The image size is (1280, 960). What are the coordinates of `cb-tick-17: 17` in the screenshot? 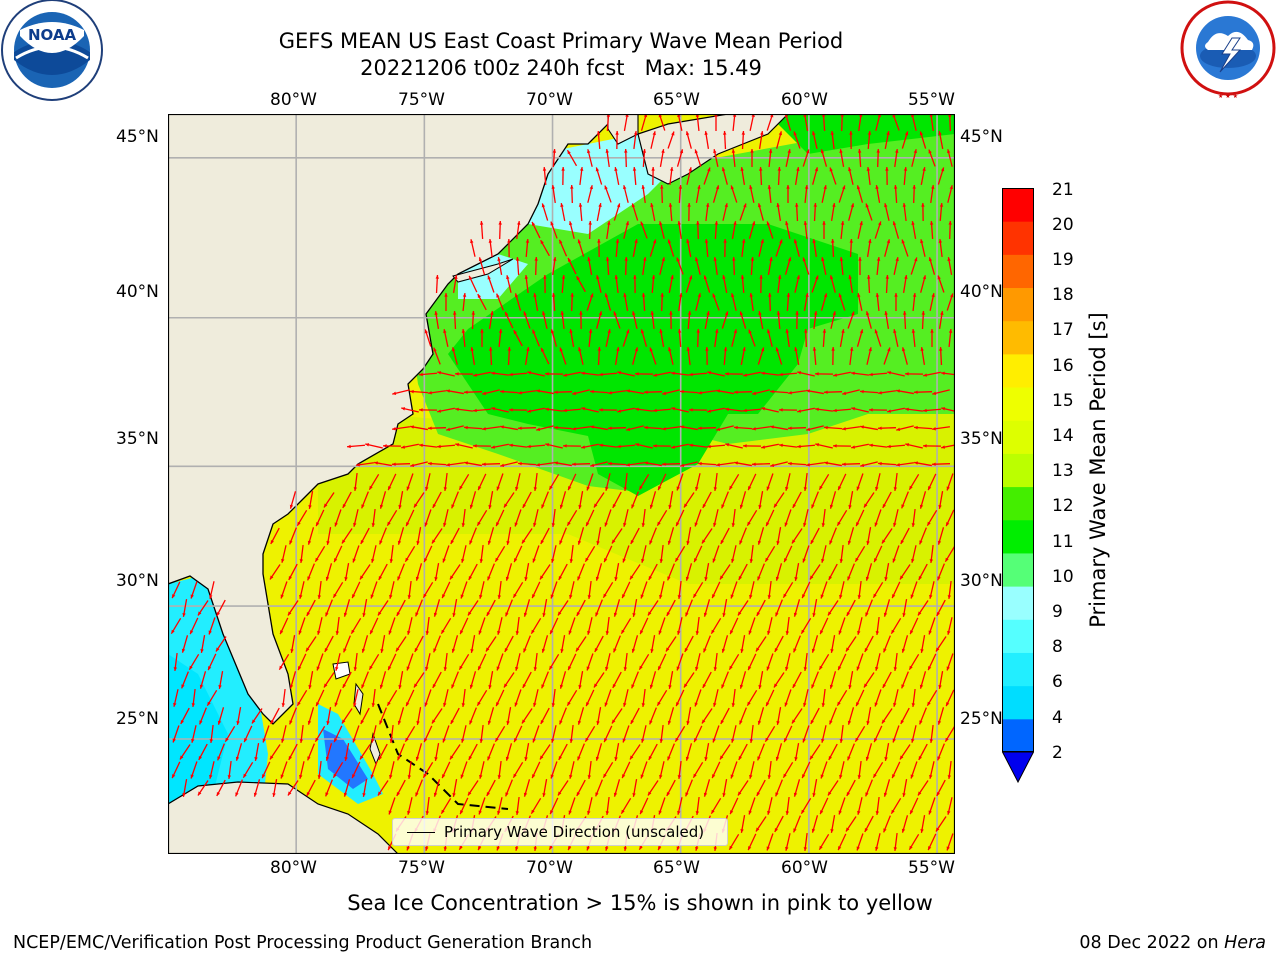 It's located at (1063, 330).